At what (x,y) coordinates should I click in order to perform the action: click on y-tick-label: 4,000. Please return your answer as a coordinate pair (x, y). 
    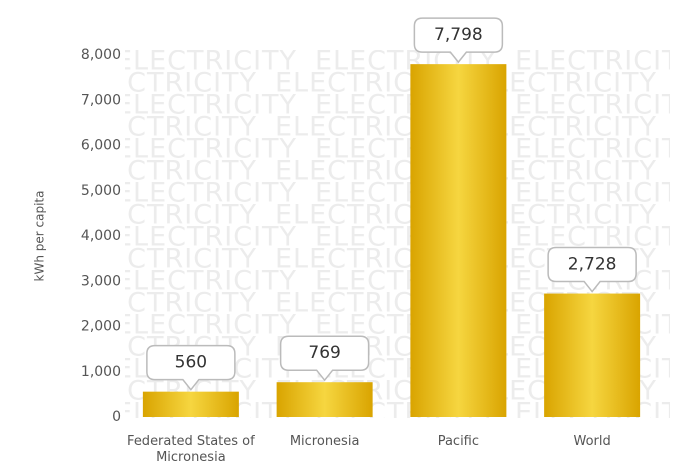
    Looking at the image, I should click on (101, 236).